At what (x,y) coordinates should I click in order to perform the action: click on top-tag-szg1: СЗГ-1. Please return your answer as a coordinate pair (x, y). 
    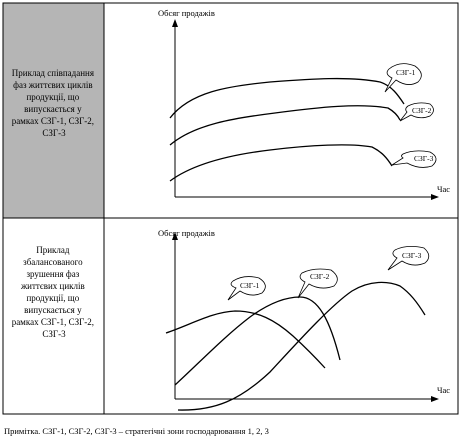
    Looking at the image, I should click on (406, 72).